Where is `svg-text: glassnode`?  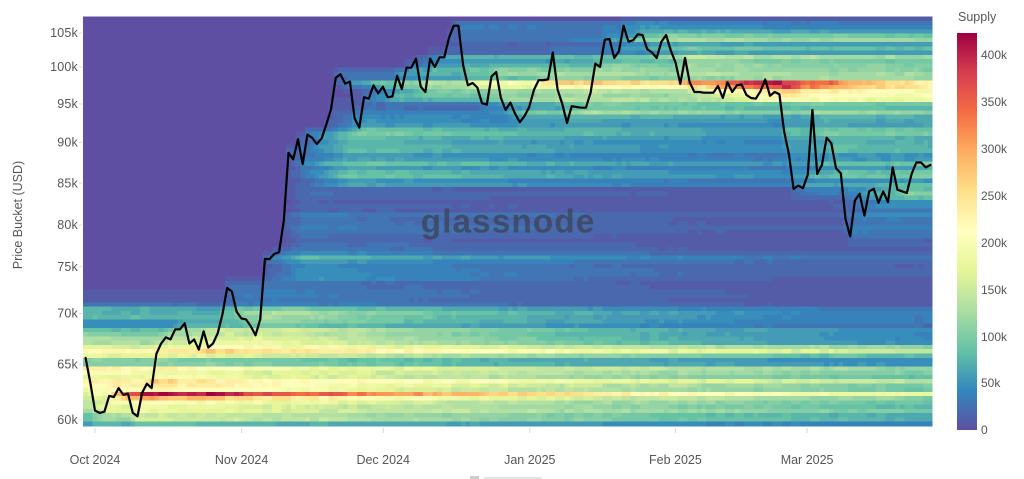
svg-text: glassnode is located at coordinates (508, 222).